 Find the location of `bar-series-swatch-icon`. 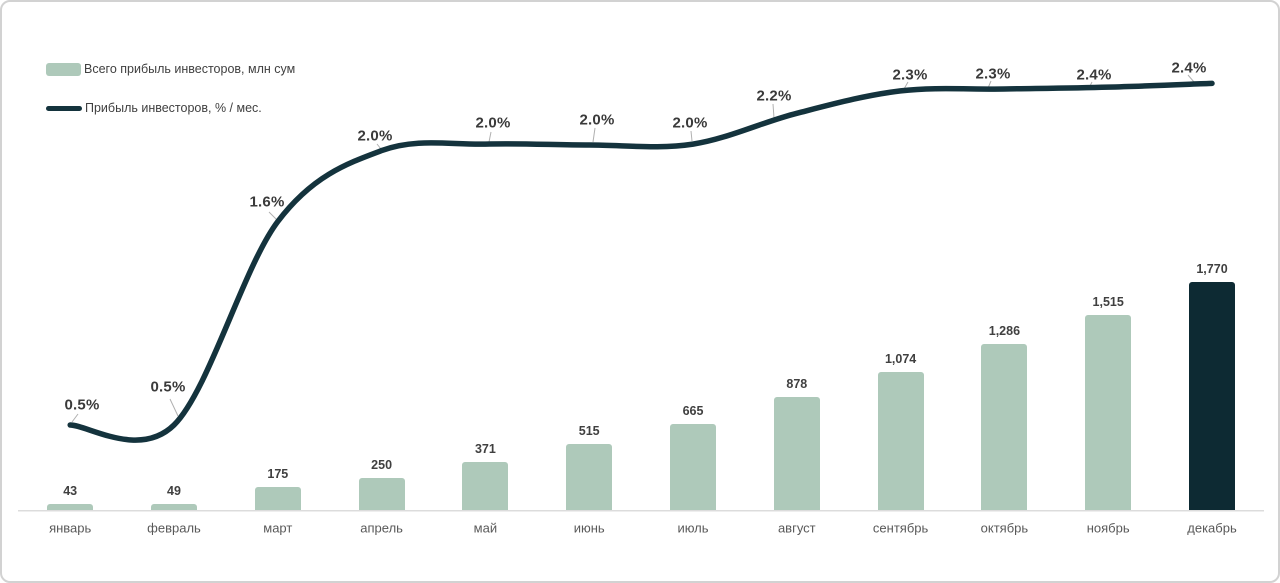

bar-series-swatch-icon is located at coordinates (63, 69).